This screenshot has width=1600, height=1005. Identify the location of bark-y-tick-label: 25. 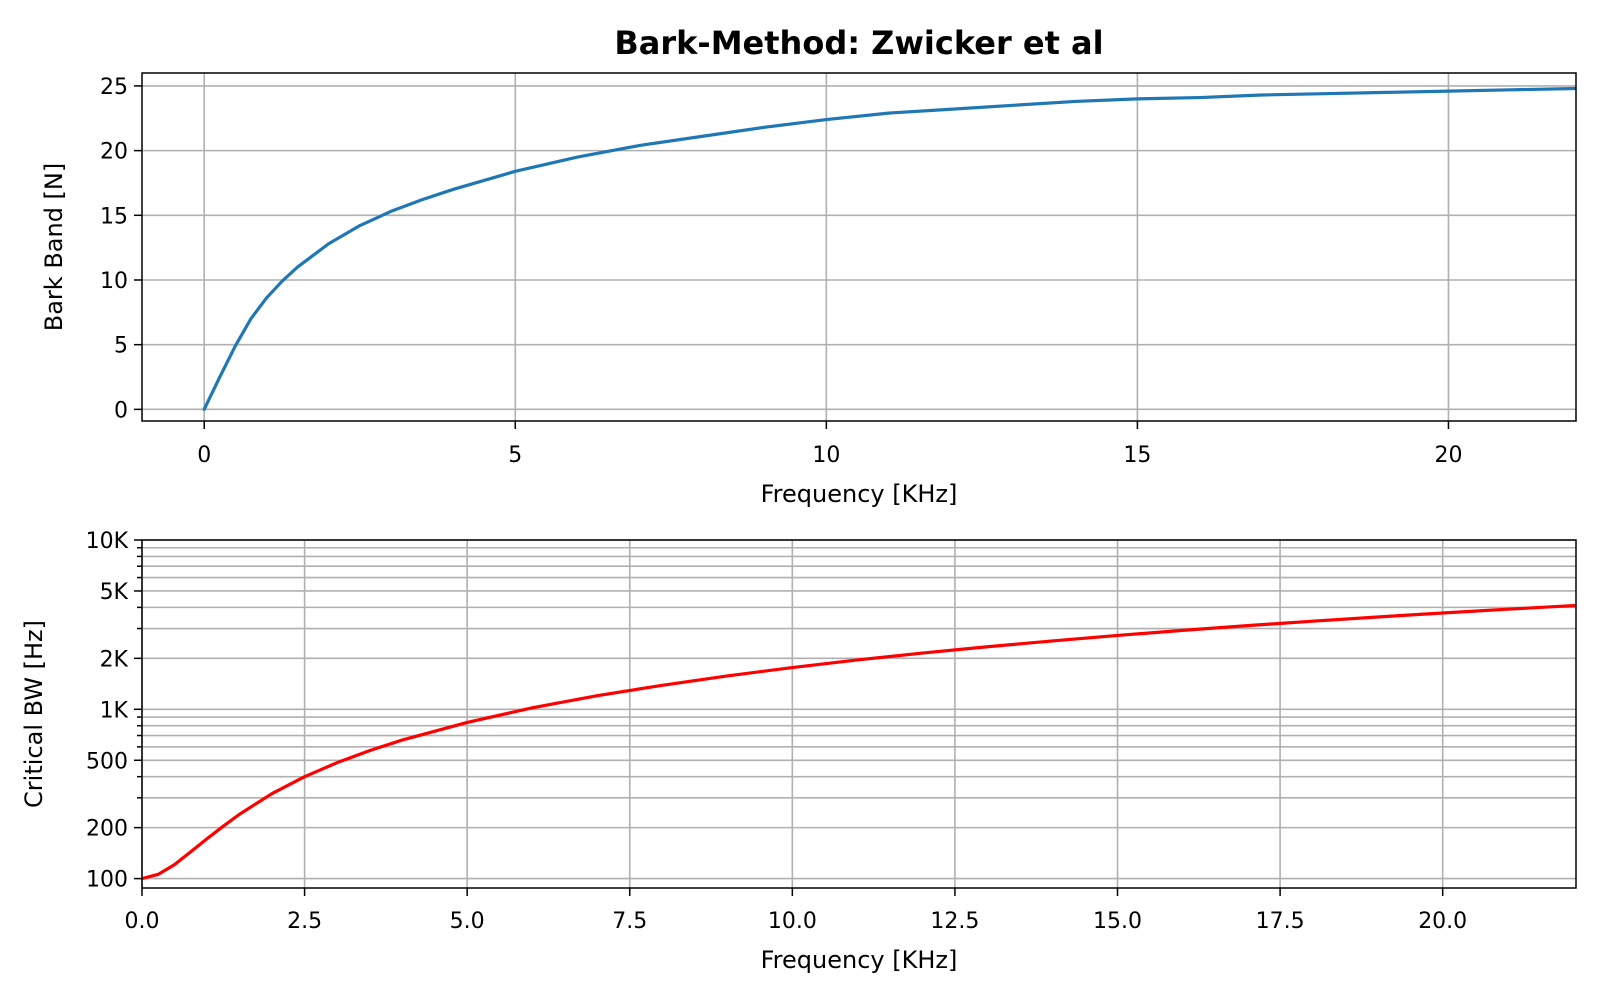
(114, 87).